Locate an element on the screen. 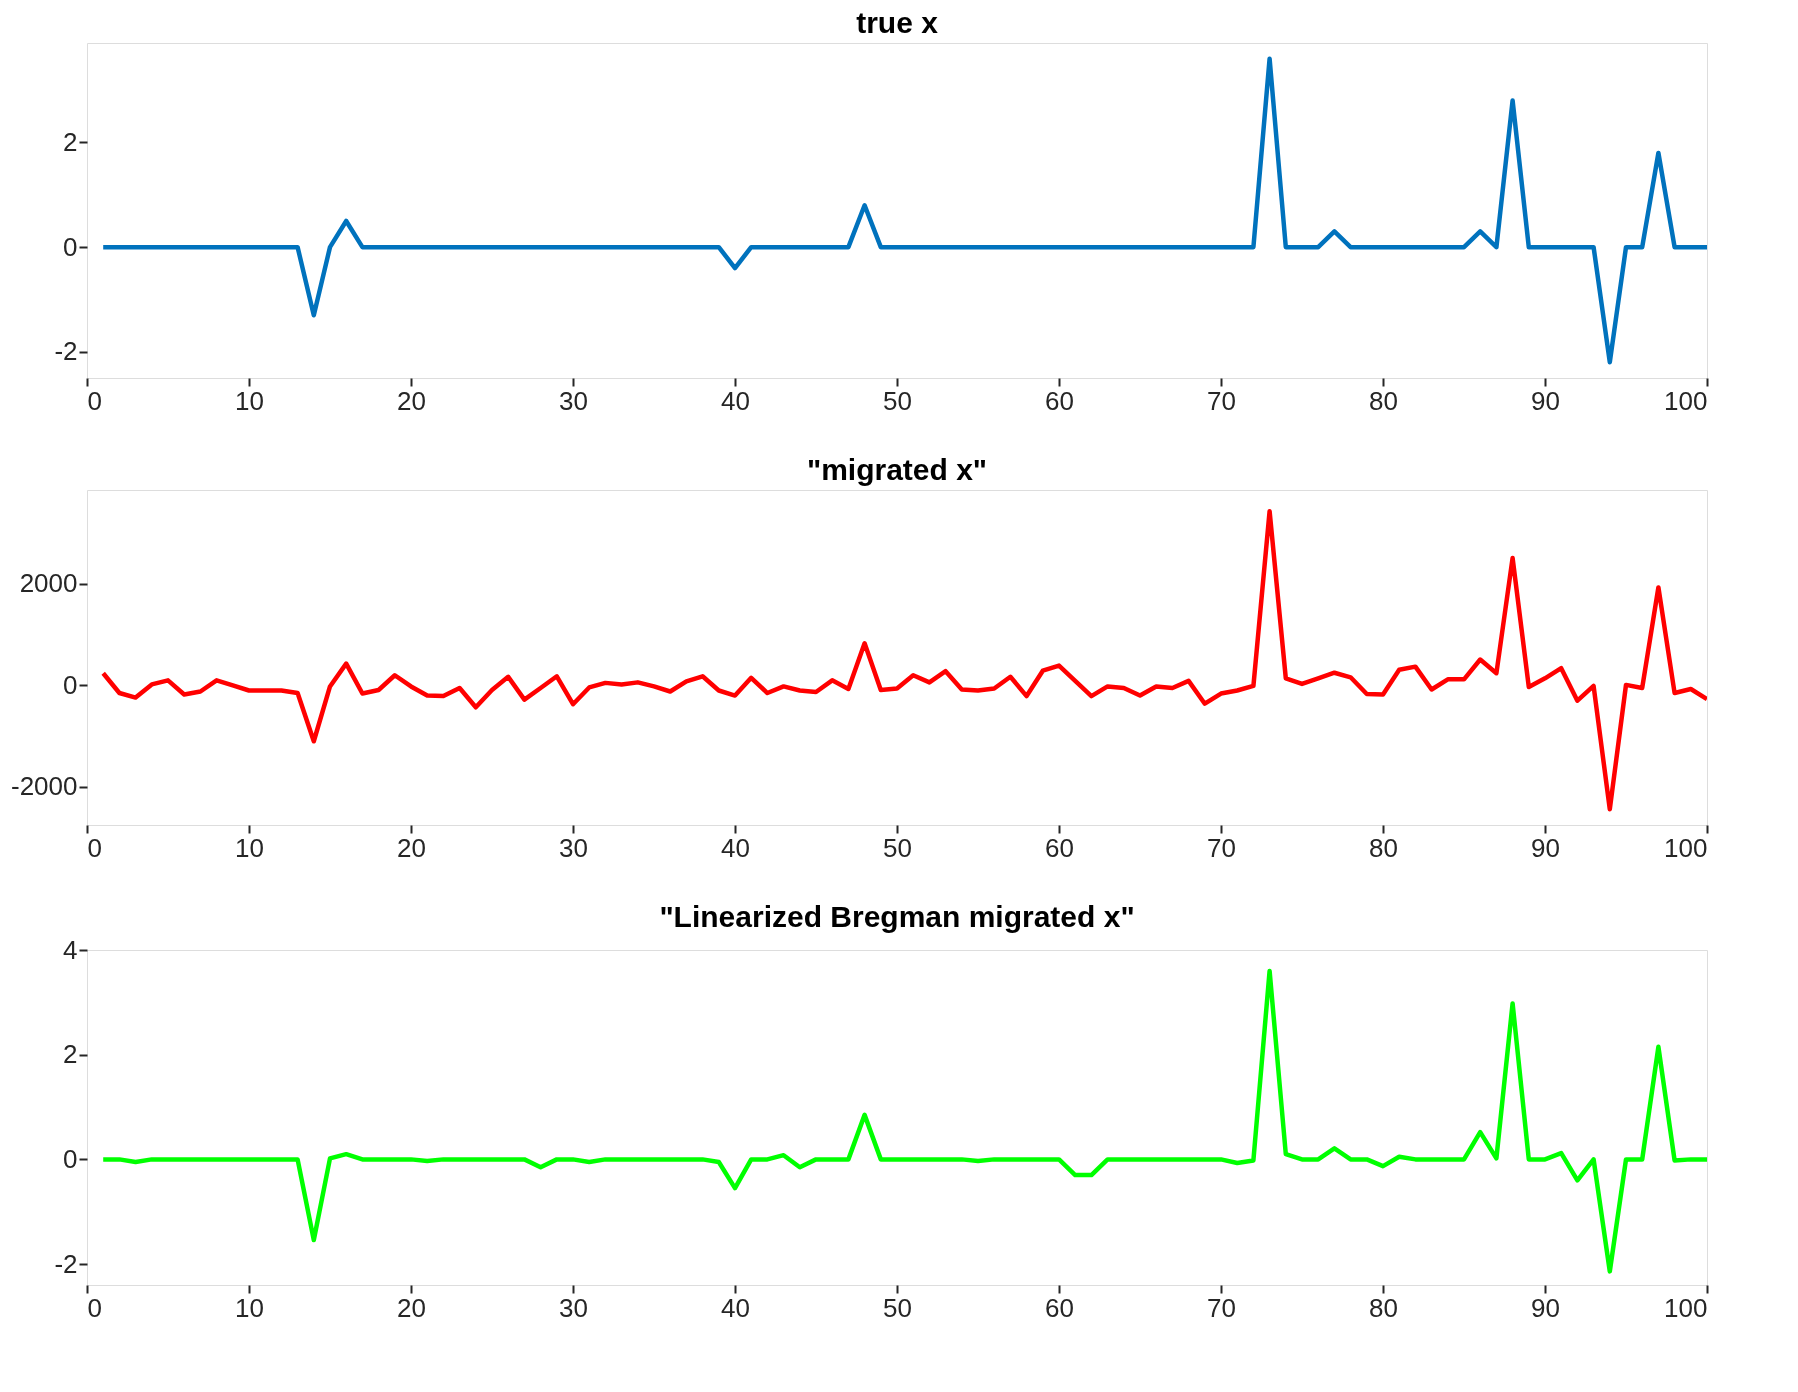 The image size is (1798, 1392). y-tick-label: 4 is located at coordinates (70, 949).